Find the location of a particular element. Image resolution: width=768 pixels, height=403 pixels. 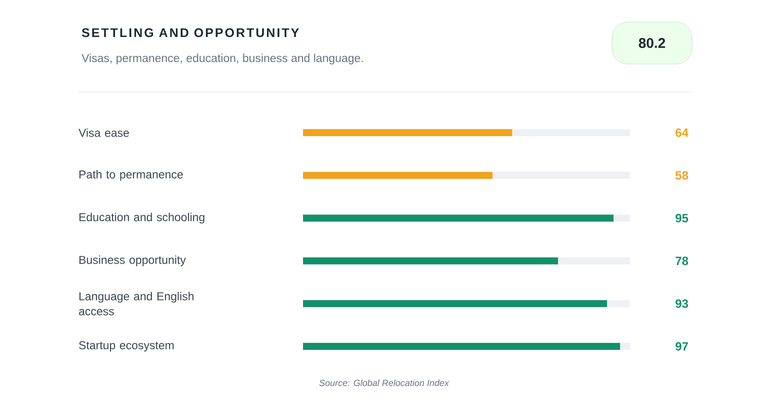

chart-subtitle: Visas, permanence, education, business and language. is located at coordinates (222, 59).